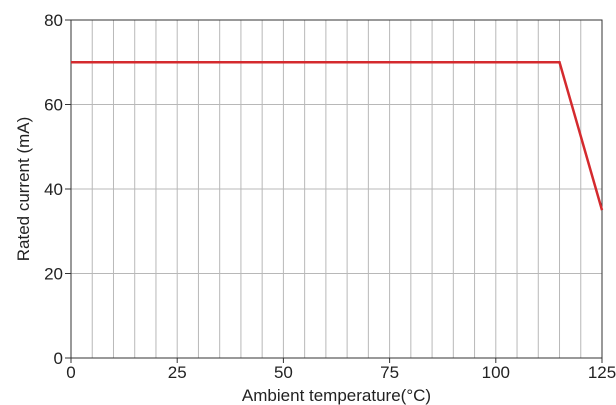 This screenshot has height=405, width=616. What do you see at coordinates (58, 358) in the screenshot?
I see `y-tick-label: 0` at bounding box center [58, 358].